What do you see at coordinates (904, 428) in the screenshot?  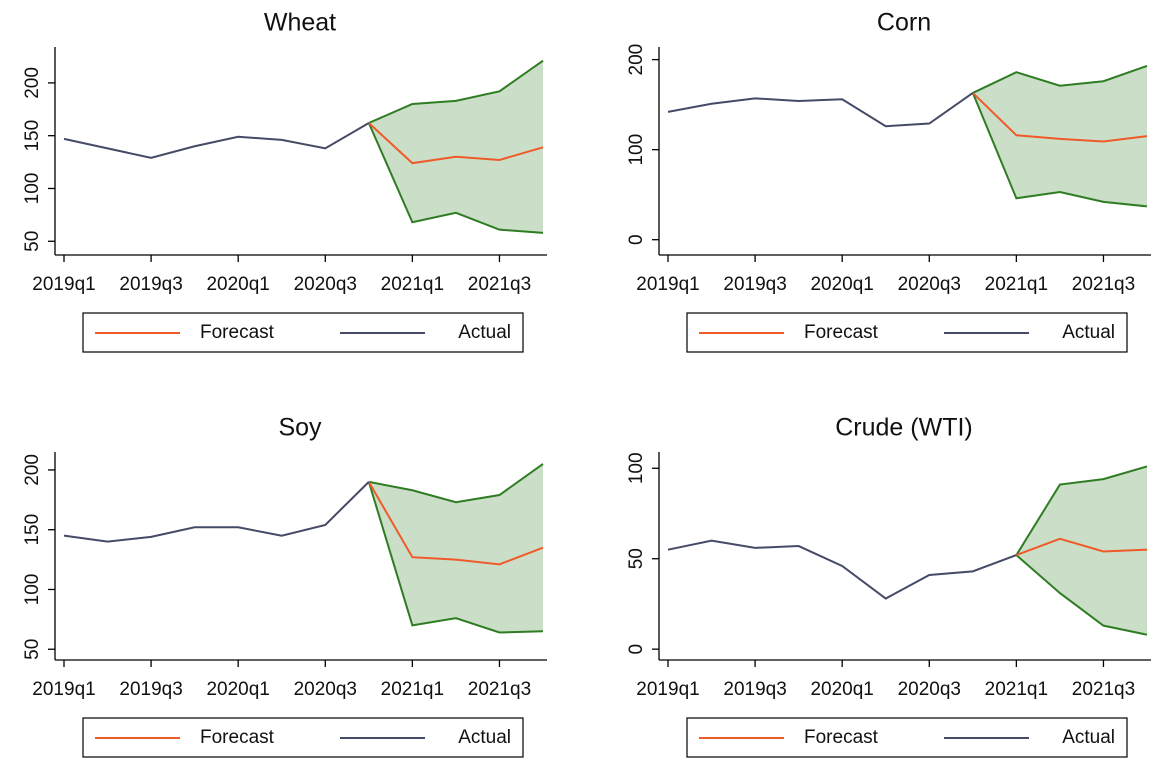 I see `chart-title: Crude (WTI)` at bounding box center [904, 428].